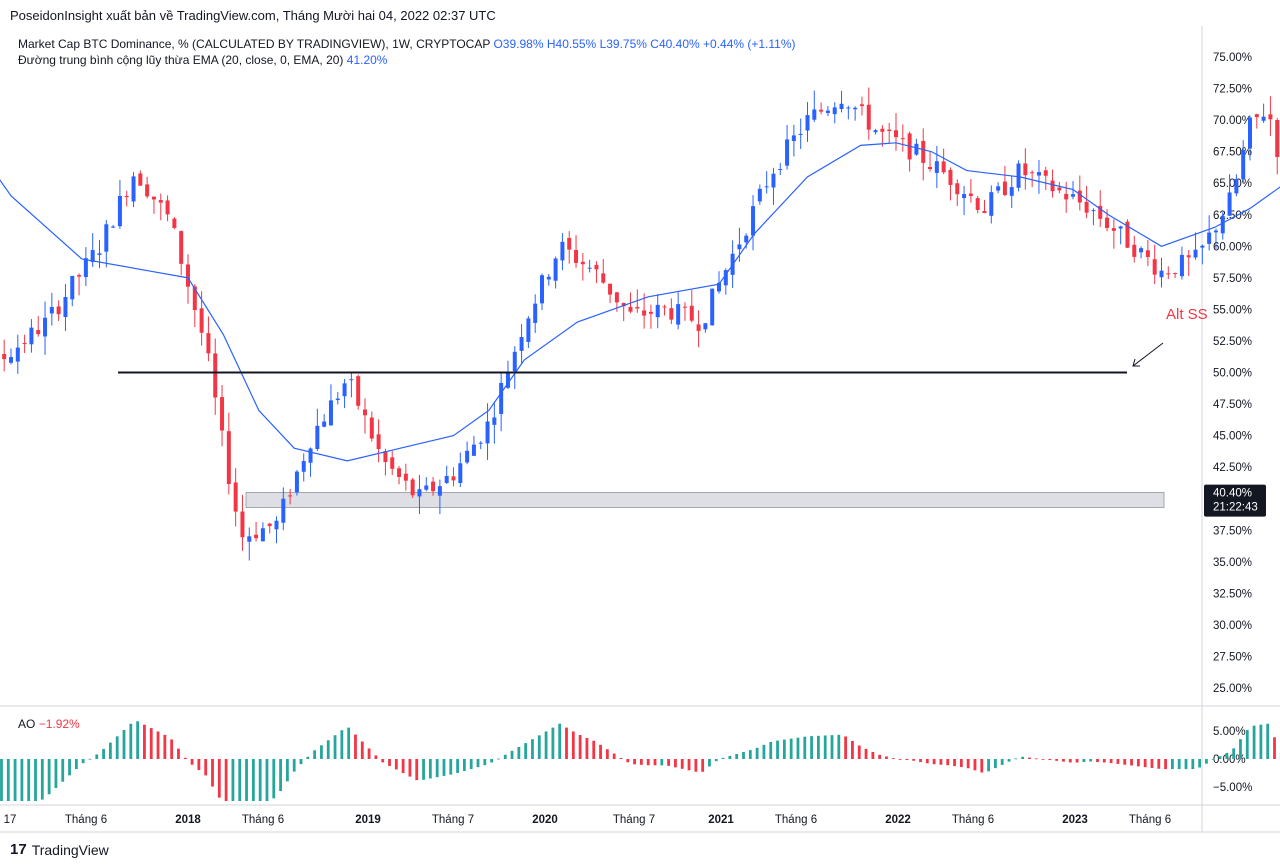 The image size is (1280, 867). Describe the element at coordinates (973, 820) in the screenshot. I see `time-tick-label: Tháng 6` at that location.